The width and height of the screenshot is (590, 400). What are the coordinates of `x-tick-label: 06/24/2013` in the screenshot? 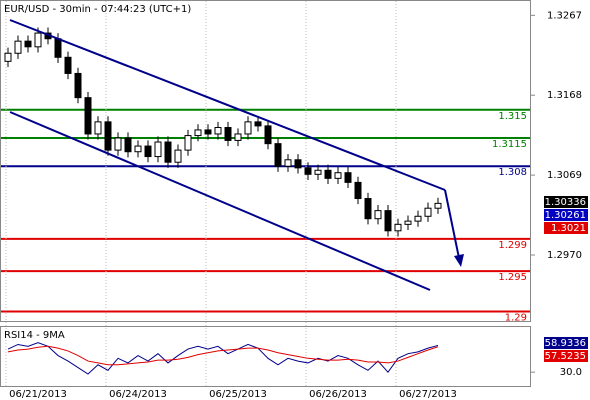 It's located at (138, 394).